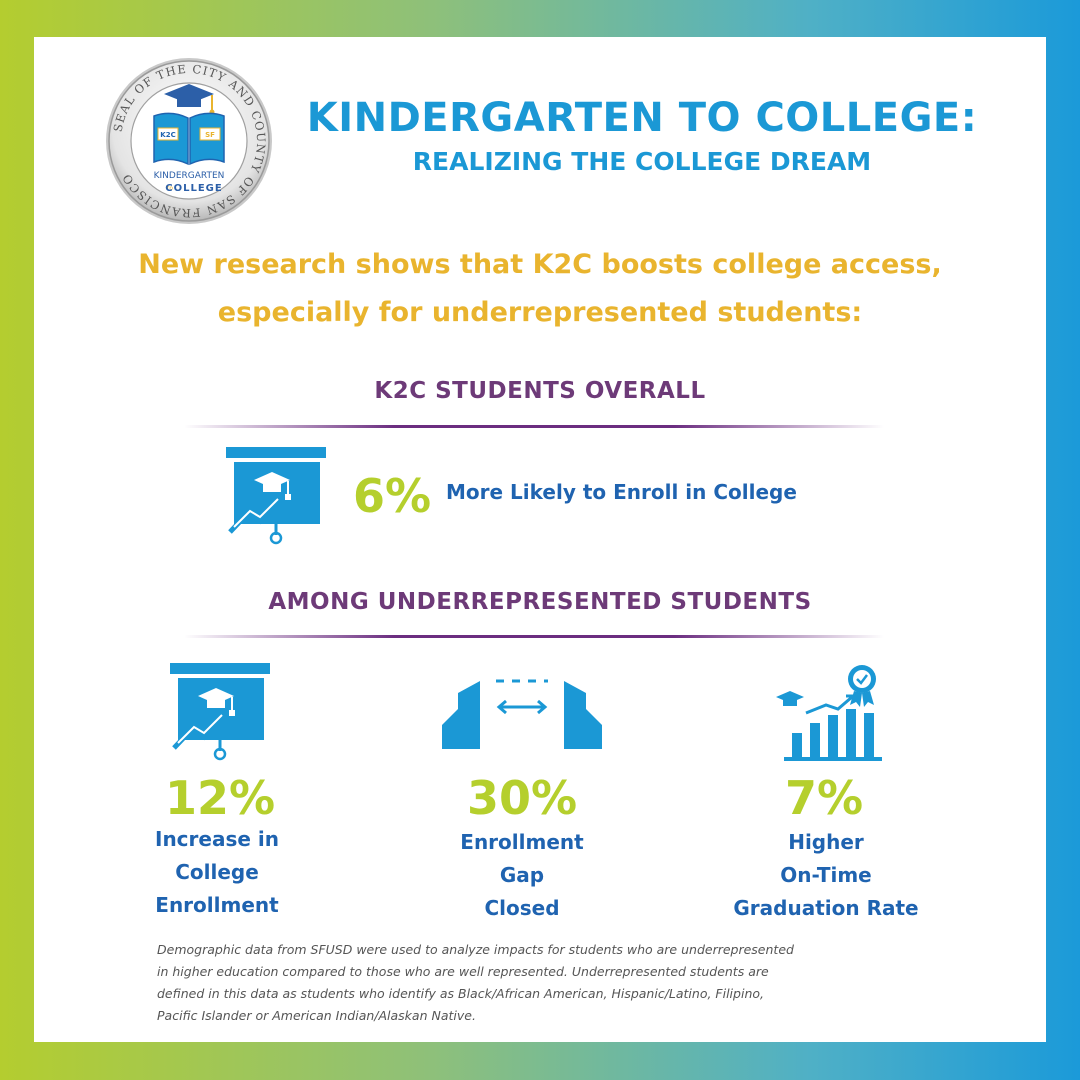 This screenshot has width=1080, height=1080. I want to click on stat-2-label-line1: Enrollment, so click(522, 842).